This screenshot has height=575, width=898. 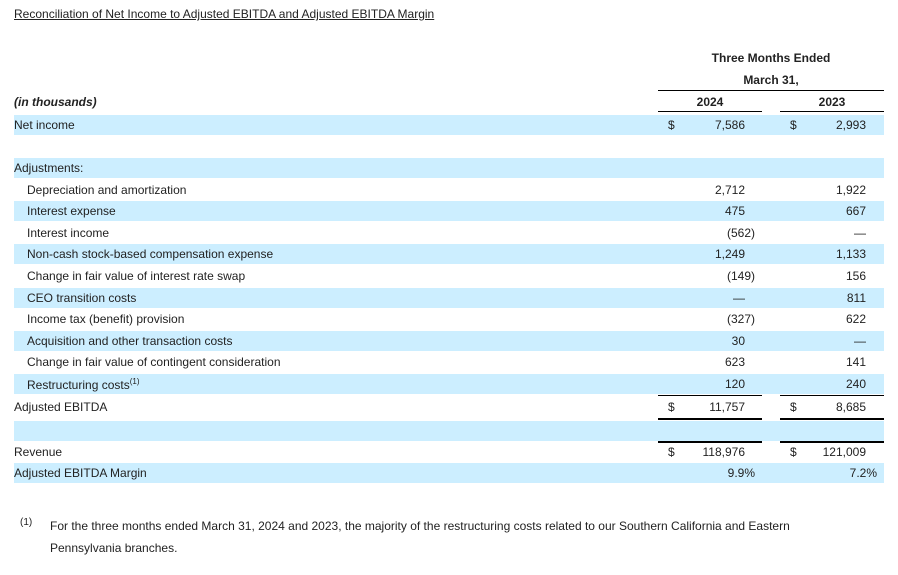 What do you see at coordinates (38, 452) in the screenshot?
I see `row-label: Revenue` at bounding box center [38, 452].